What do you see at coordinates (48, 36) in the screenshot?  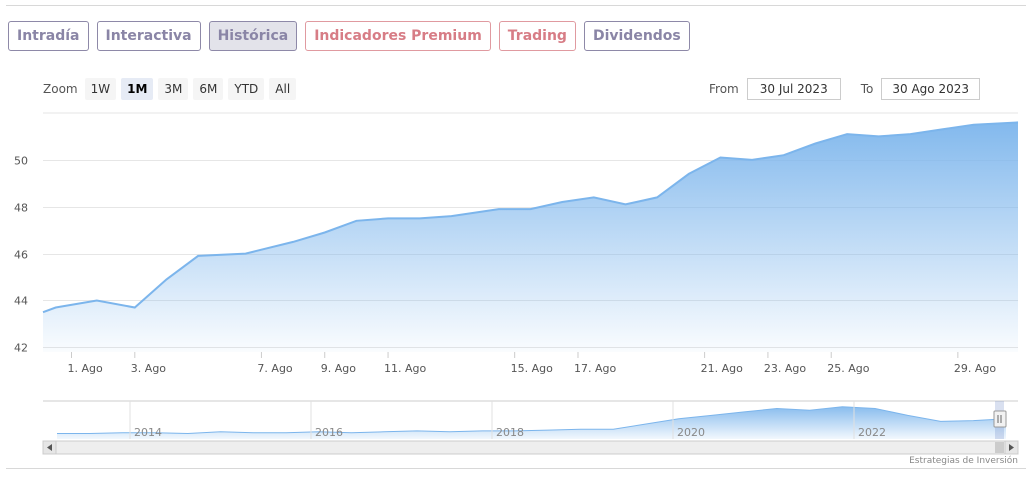 I see `tab-intradia: Intradía` at bounding box center [48, 36].